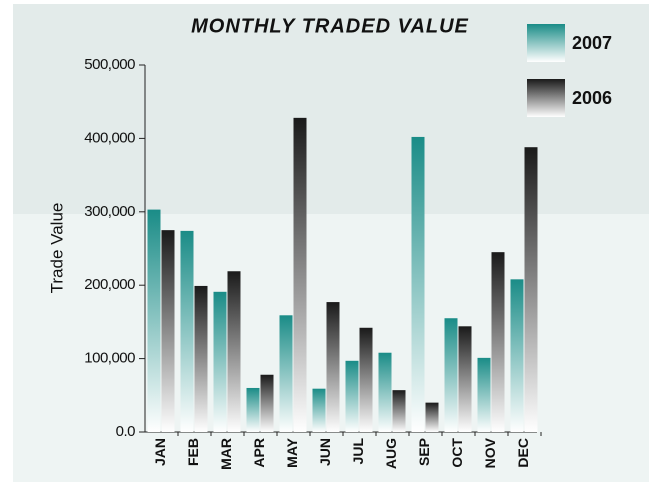 Image resolution: width=649 pixels, height=486 pixels. What do you see at coordinates (109, 211) in the screenshot?
I see `y-tick-label: 300,000` at bounding box center [109, 211].